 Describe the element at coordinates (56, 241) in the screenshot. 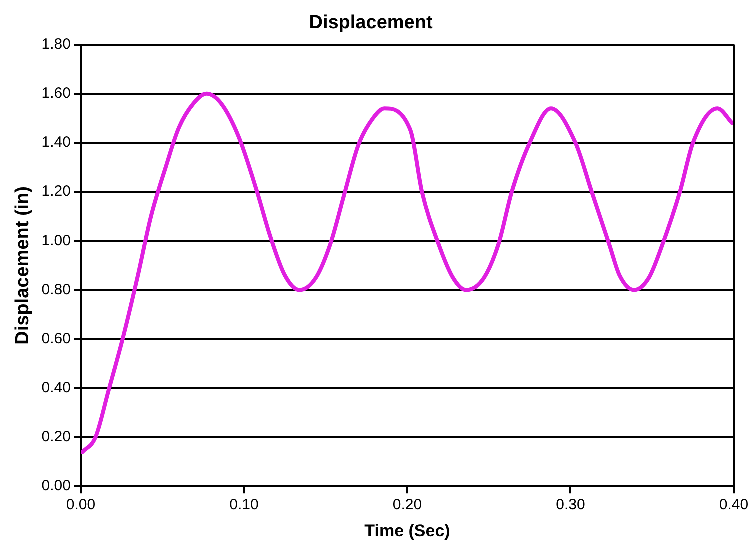

I see `y-tick-label: 1.00` at that location.